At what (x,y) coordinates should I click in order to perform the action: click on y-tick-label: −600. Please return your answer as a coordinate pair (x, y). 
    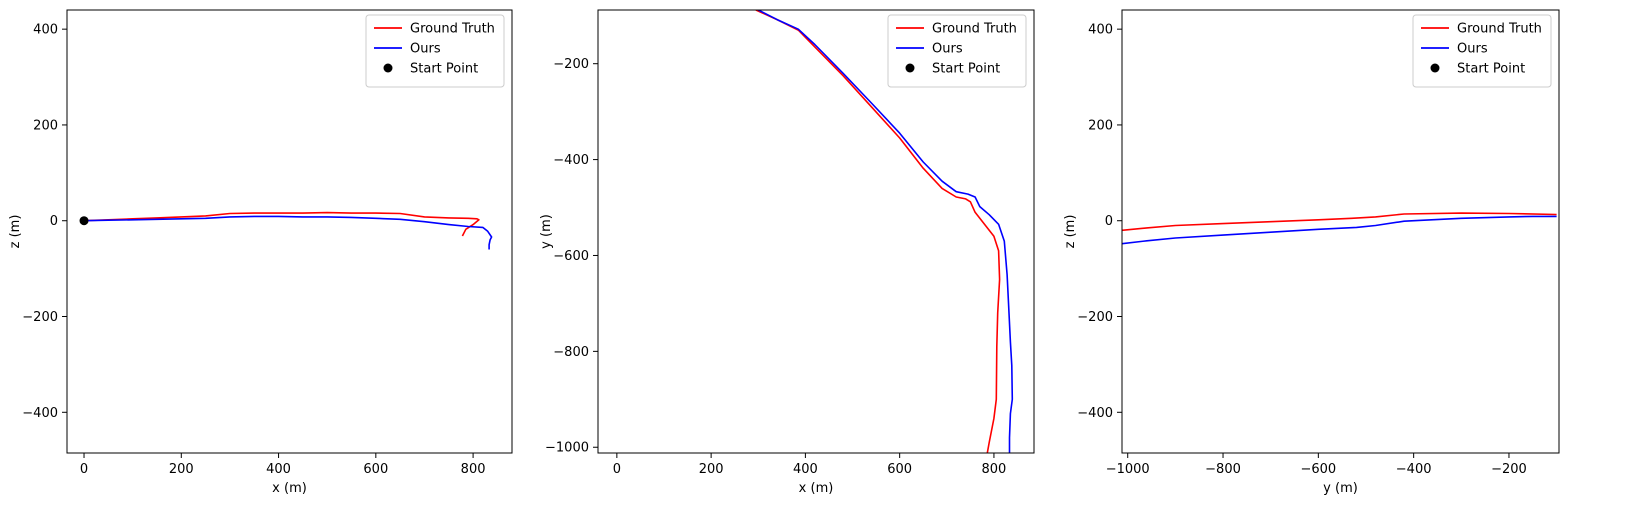
    Looking at the image, I should click on (571, 256).